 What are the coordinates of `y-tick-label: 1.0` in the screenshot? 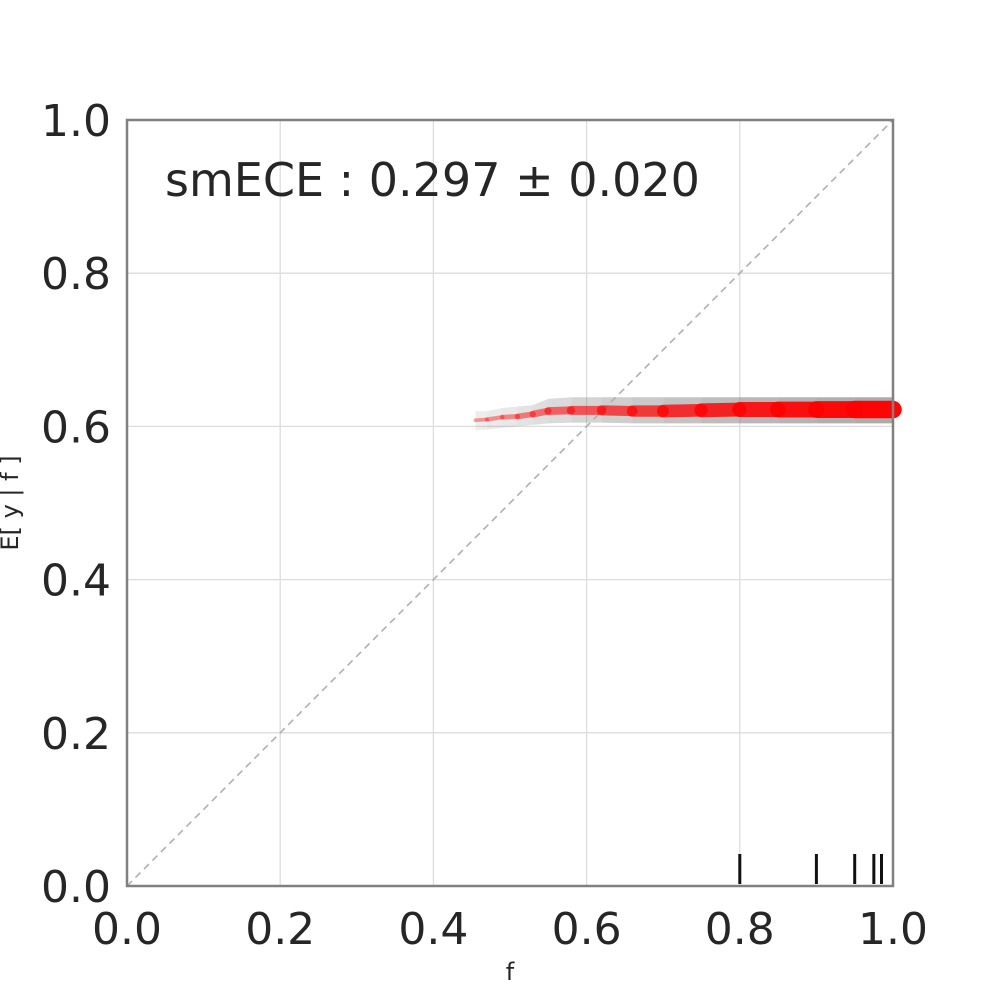 It's located at (76, 121).